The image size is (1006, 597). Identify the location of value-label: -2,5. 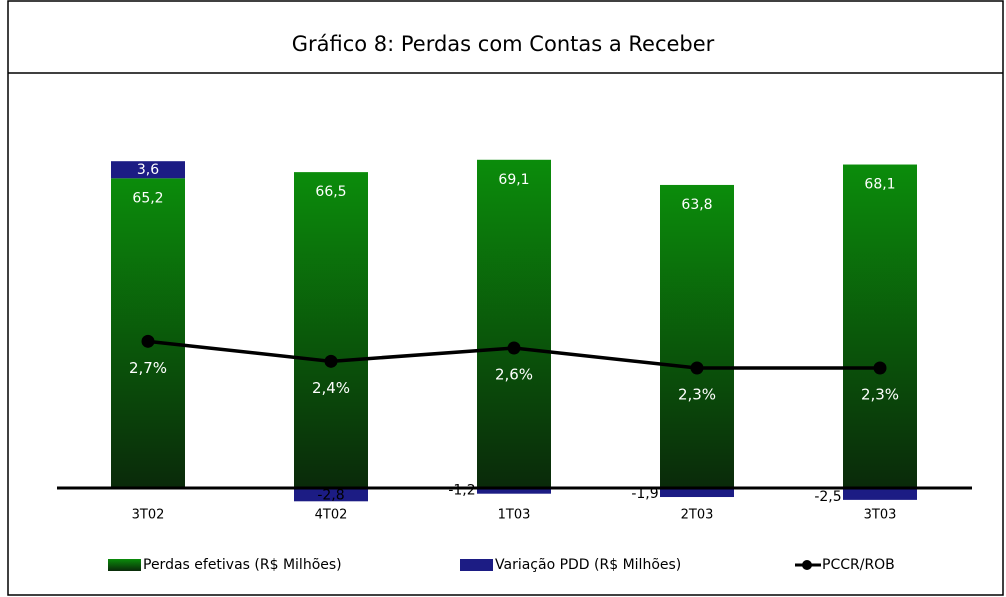
(827, 497).